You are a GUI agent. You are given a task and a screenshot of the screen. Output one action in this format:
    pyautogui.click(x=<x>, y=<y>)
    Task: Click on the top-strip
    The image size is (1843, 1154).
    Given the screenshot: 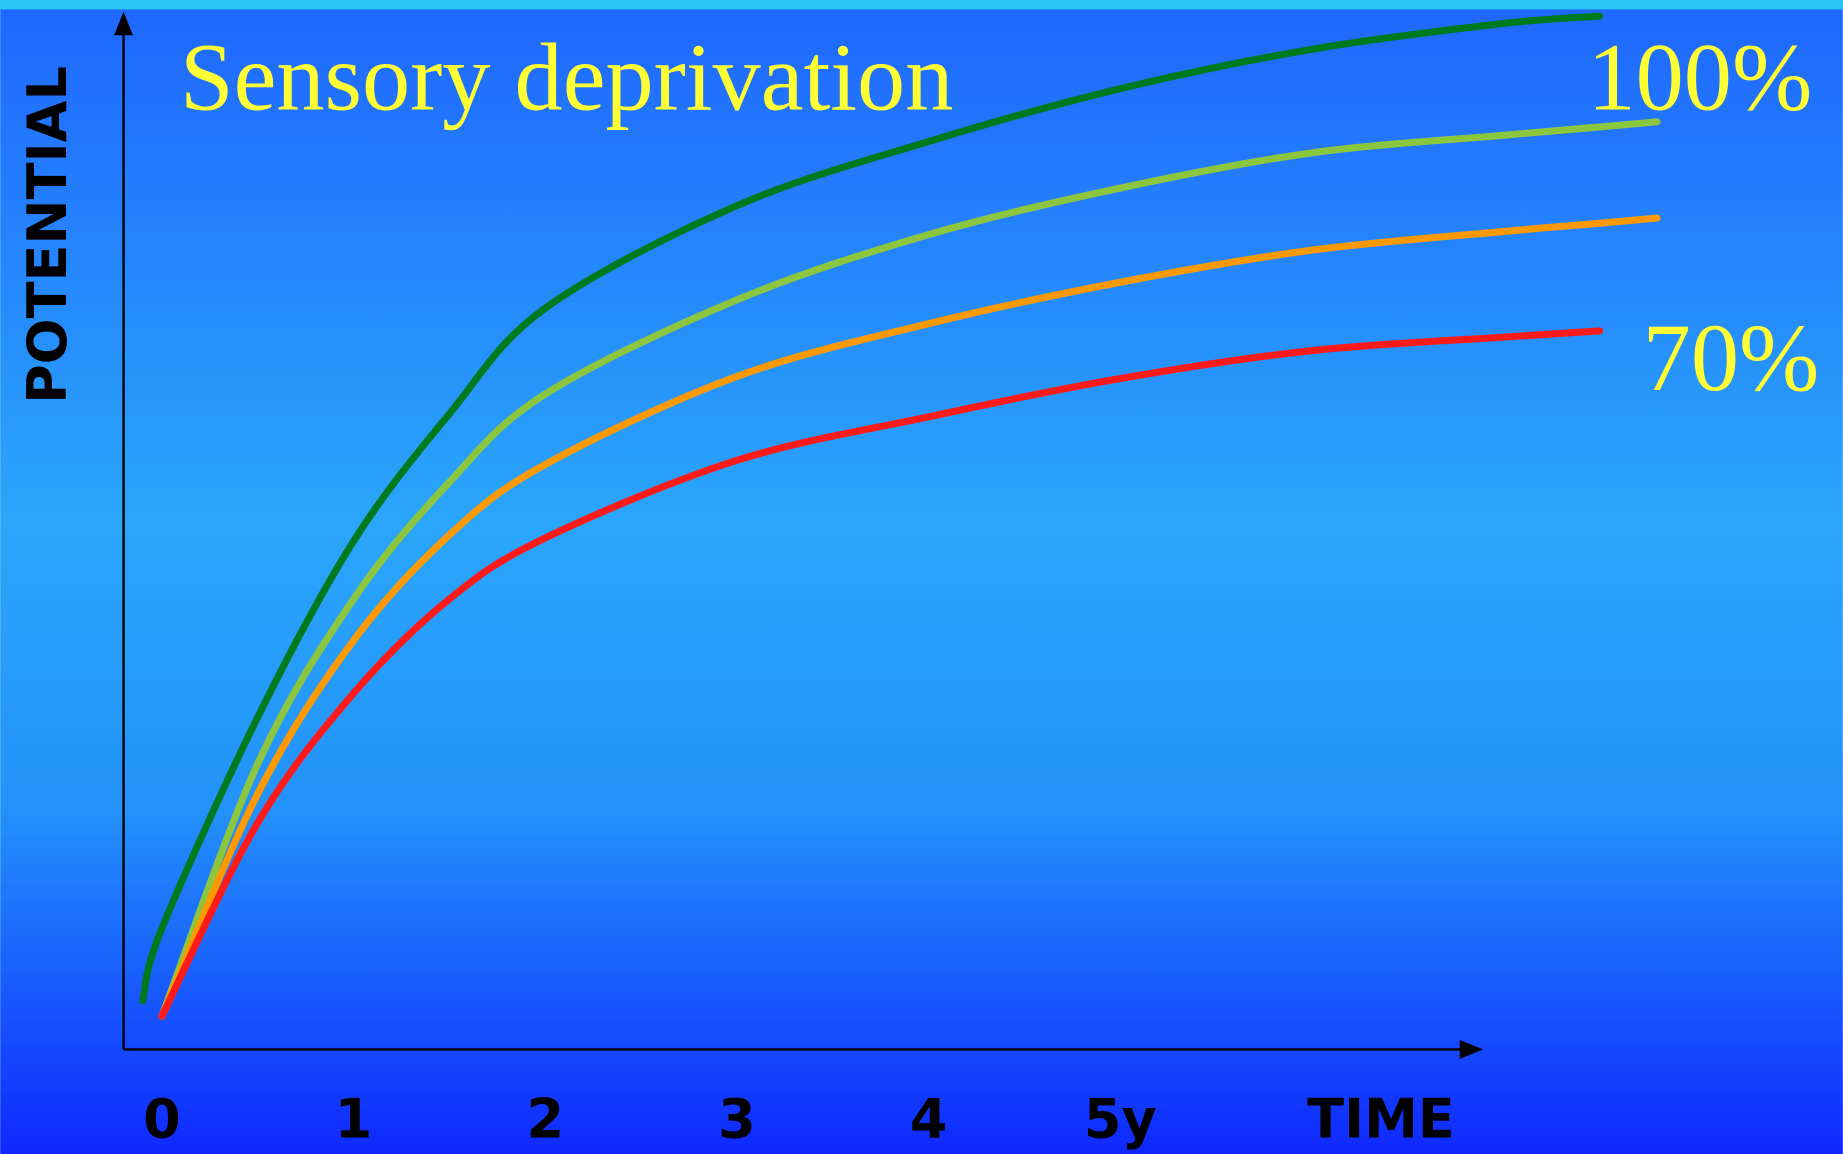 What is the action you would take?
    pyautogui.click(x=921, y=5)
    